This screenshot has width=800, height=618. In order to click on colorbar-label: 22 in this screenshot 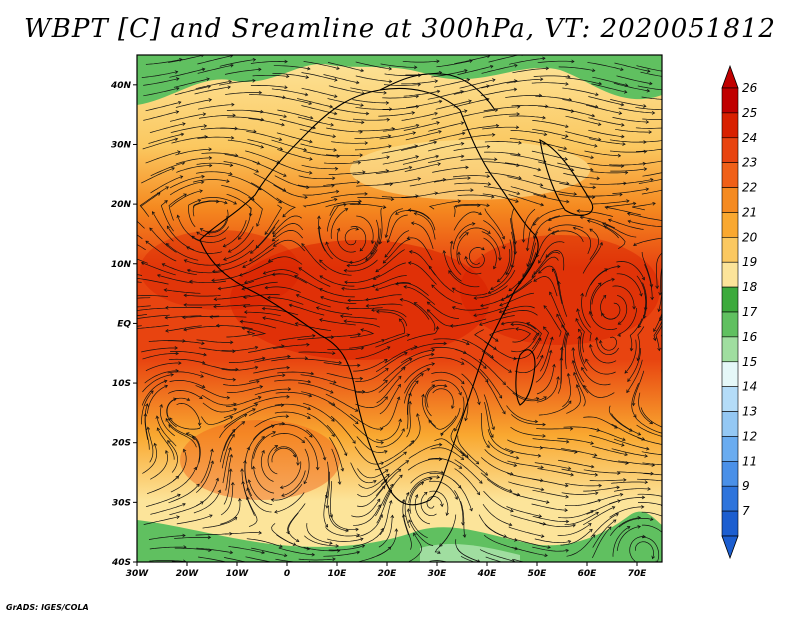, I will do `click(749, 188)`.